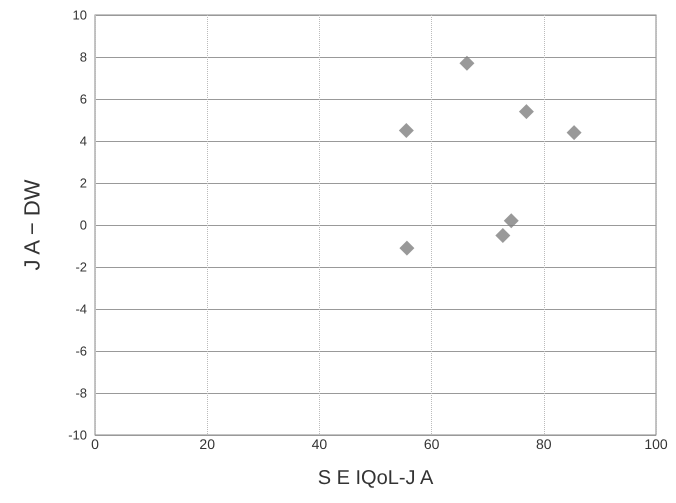  Describe the element at coordinates (432, 444) in the screenshot. I see `x-tick-label: 60` at that location.